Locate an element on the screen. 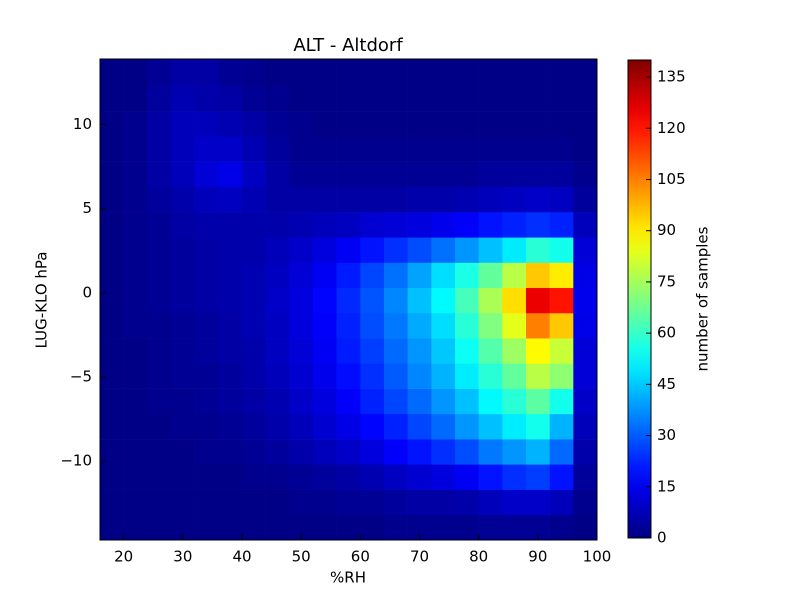  x-tick-label: 100 is located at coordinates (597, 557).